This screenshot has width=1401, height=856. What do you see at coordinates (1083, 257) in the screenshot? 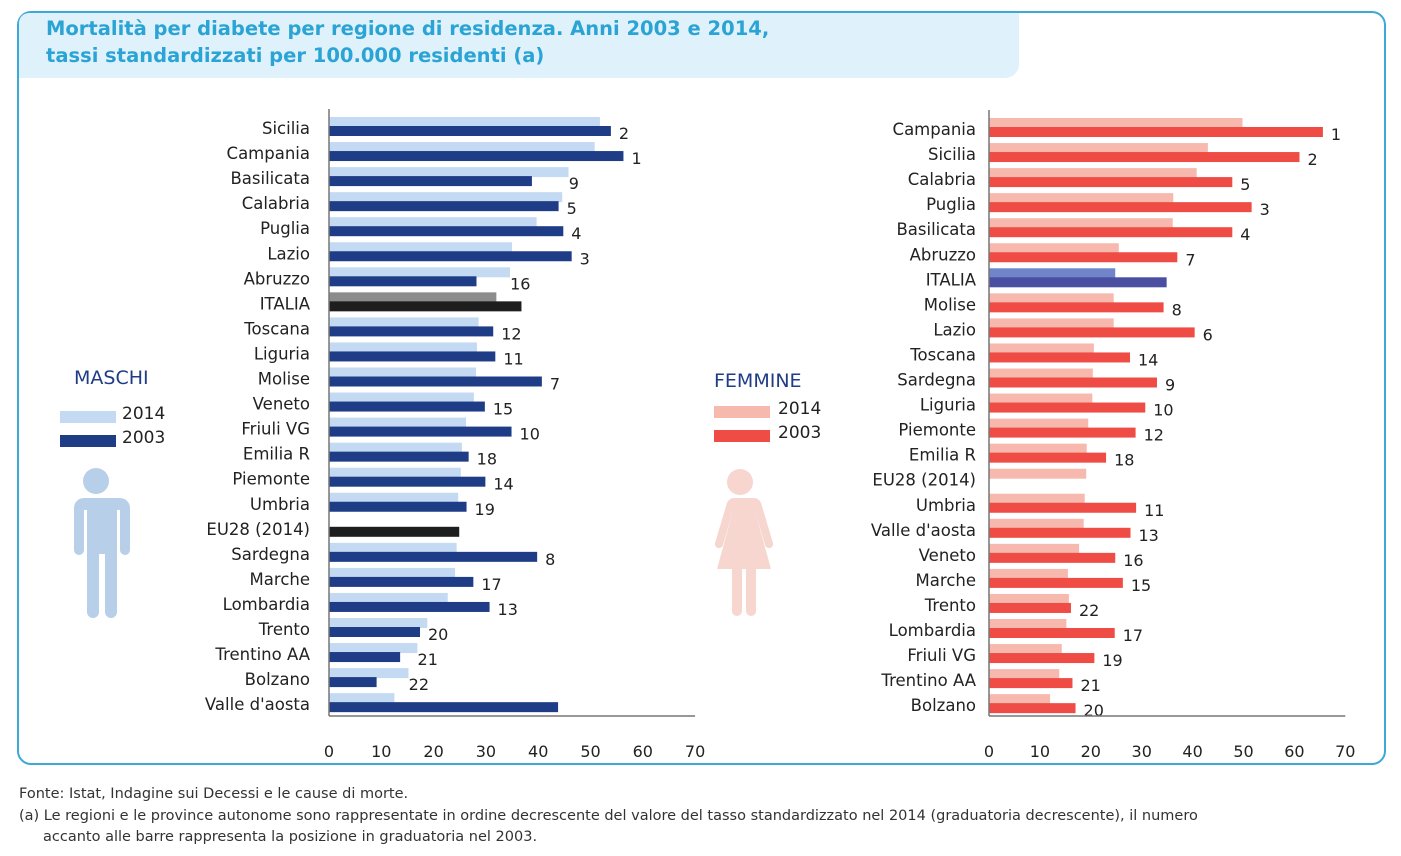
I see `bar-2003-femmine-abruzzo` at bounding box center [1083, 257].